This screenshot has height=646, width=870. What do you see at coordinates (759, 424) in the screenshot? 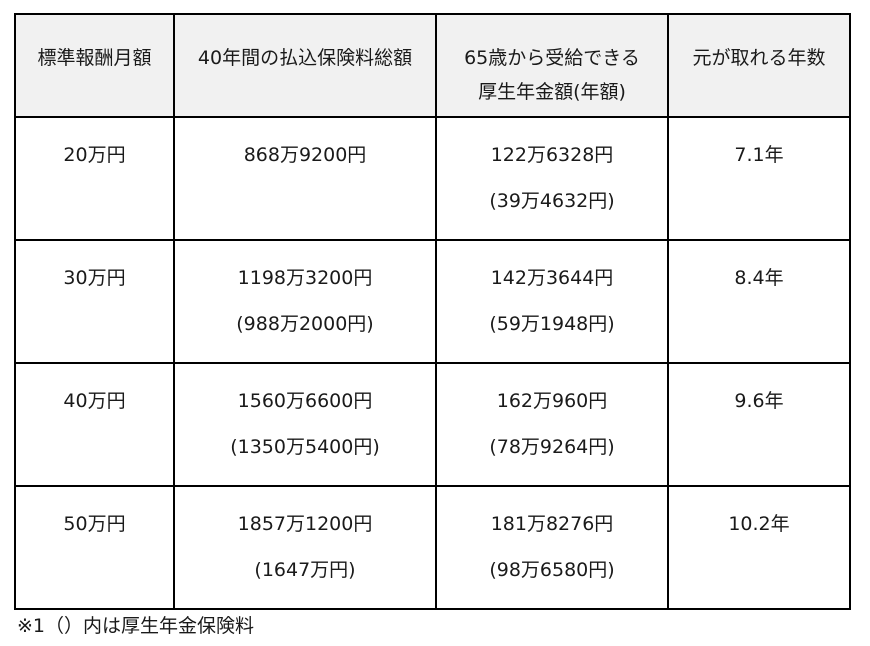
I see `cell-breakeven-years: 9.6年` at bounding box center [759, 424].